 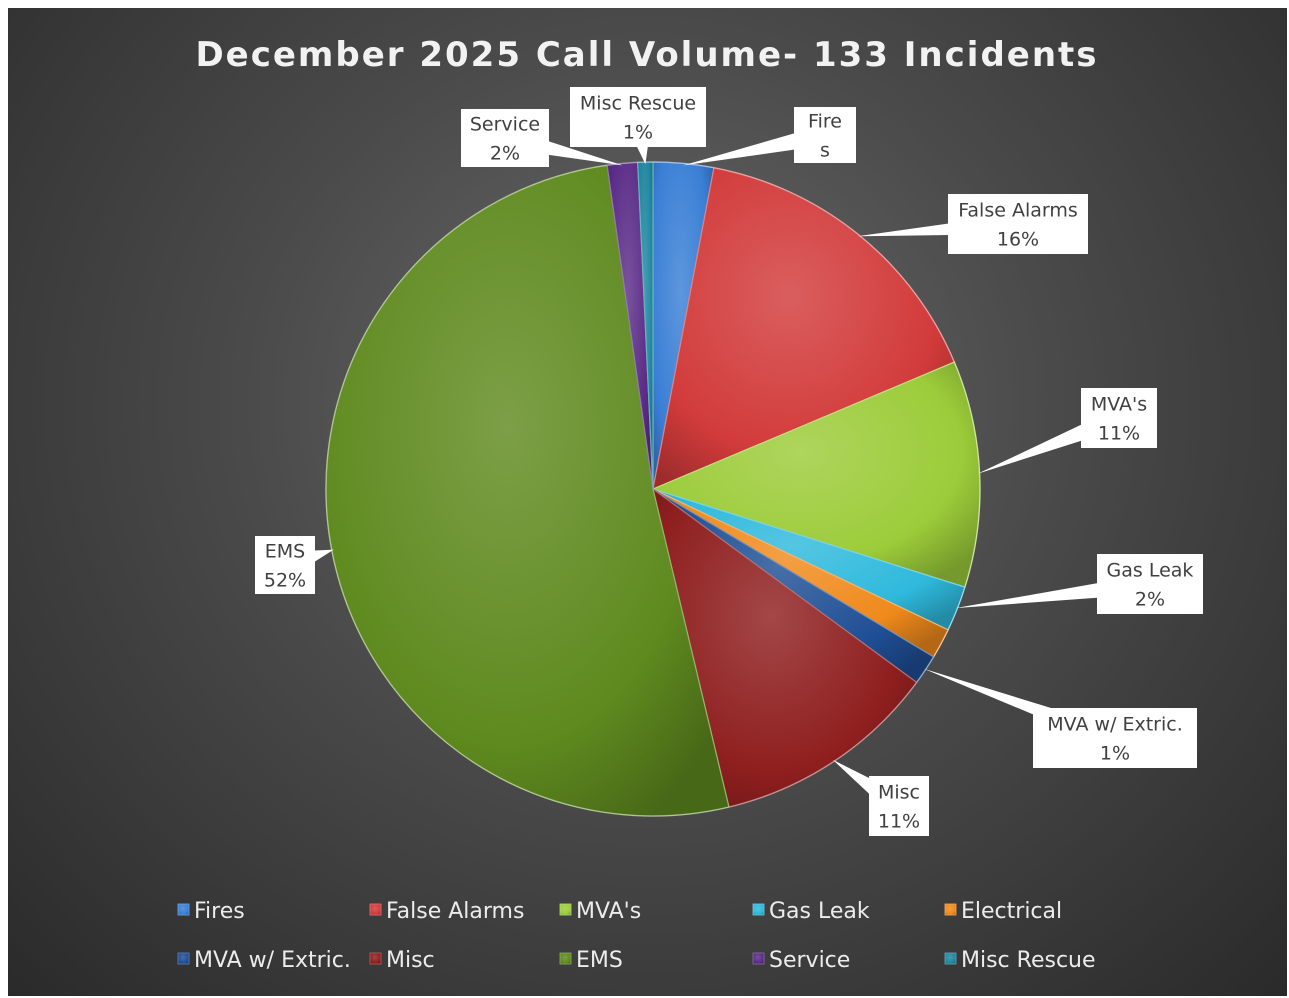 What do you see at coordinates (375, 958) in the screenshot?
I see `legend-swatch-misc` at bounding box center [375, 958].